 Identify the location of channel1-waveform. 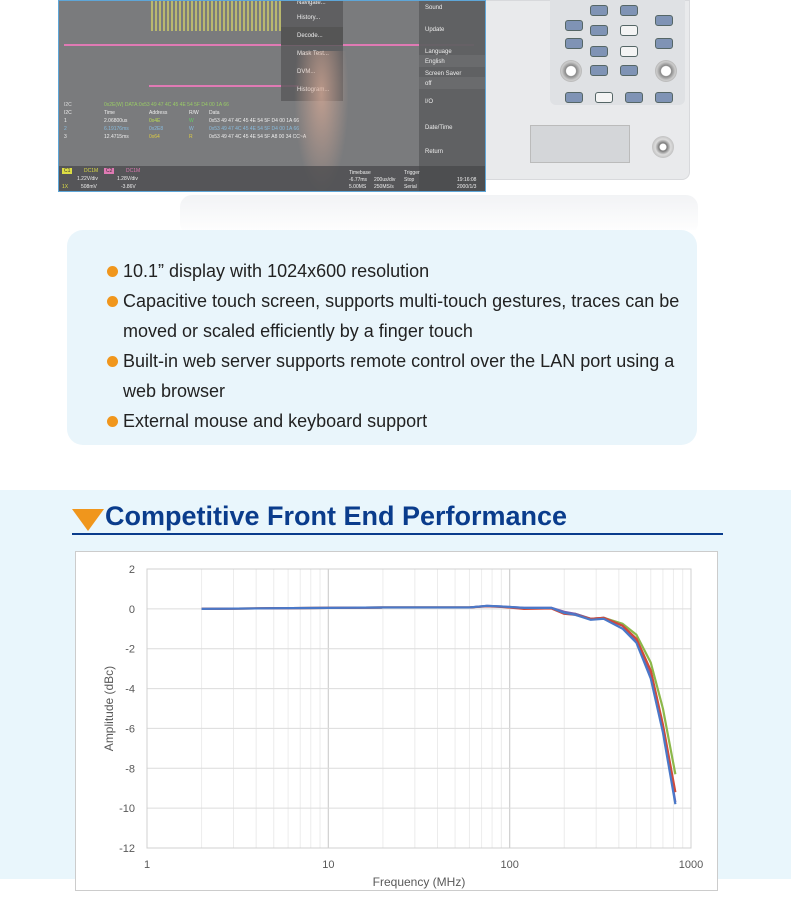
(216, 16).